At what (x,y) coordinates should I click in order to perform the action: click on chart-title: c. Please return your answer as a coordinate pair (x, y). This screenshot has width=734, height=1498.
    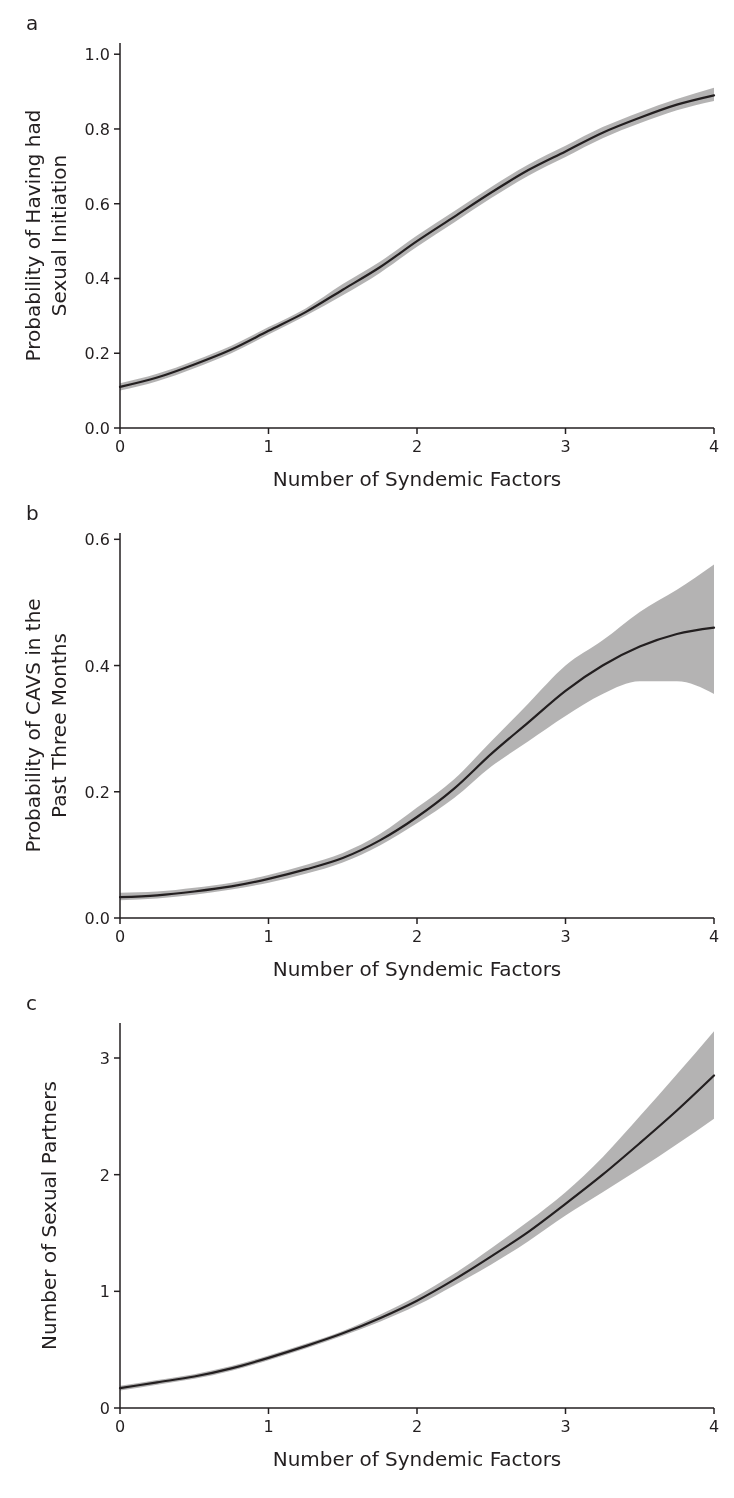
    Looking at the image, I should click on (31, 1003).